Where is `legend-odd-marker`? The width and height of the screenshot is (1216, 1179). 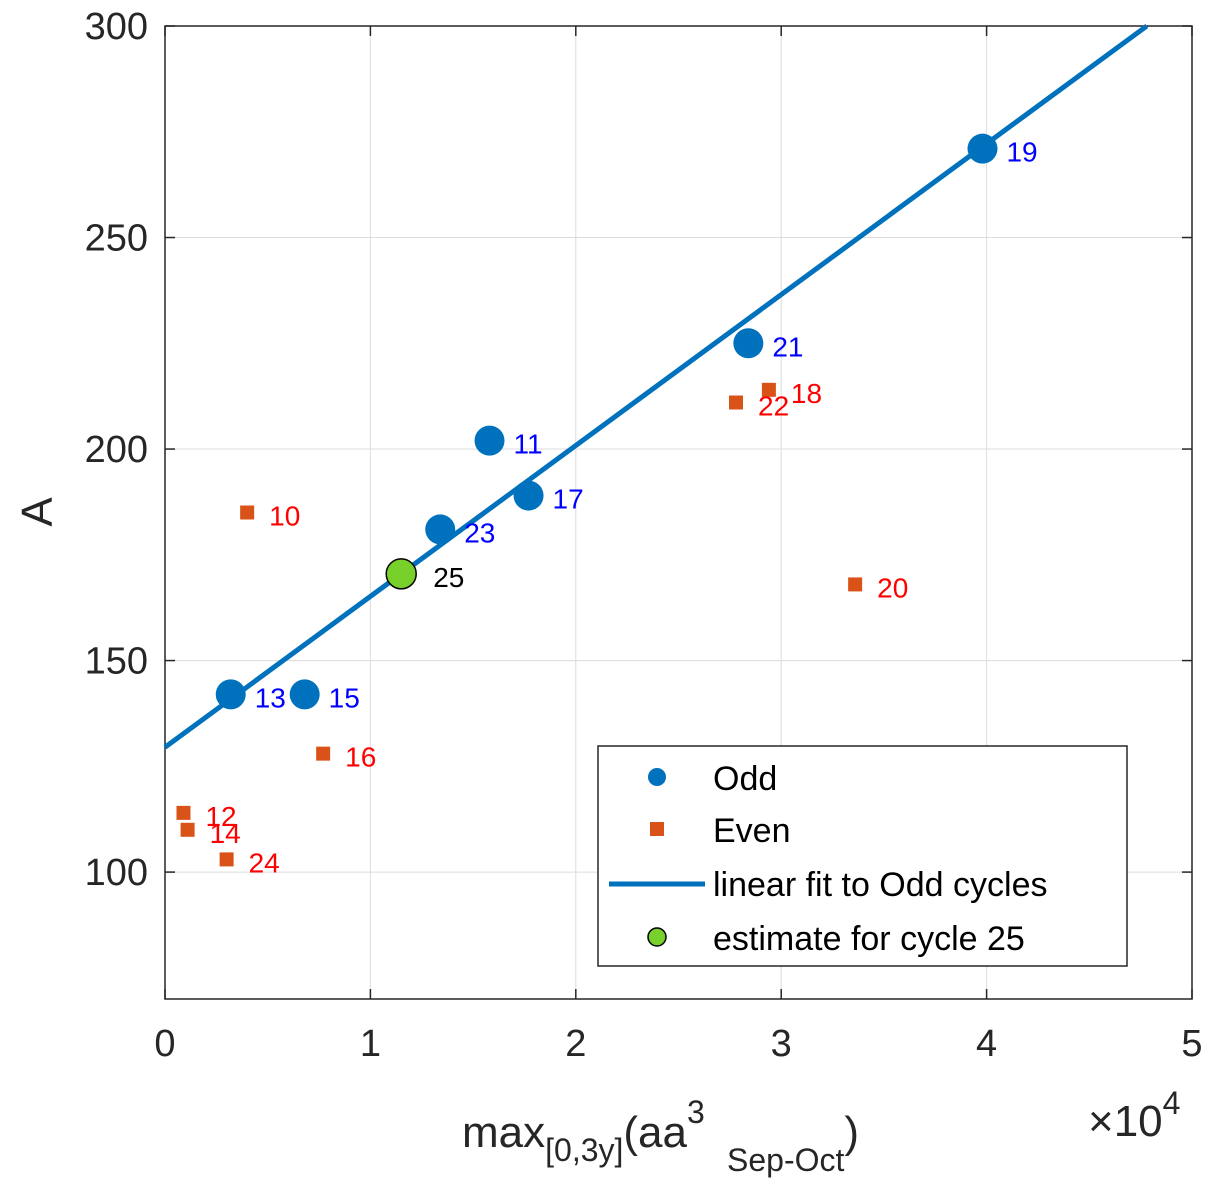
legend-odd-marker is located at coordinates (657, 777).